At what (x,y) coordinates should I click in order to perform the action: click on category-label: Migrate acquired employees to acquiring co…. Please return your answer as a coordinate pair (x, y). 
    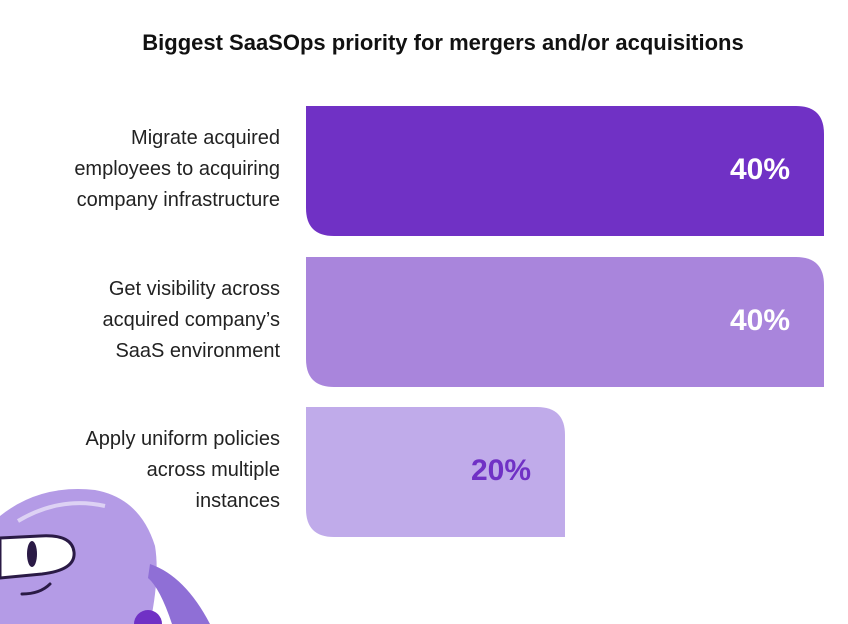
    Looking at the image, I should click on (145, 169).